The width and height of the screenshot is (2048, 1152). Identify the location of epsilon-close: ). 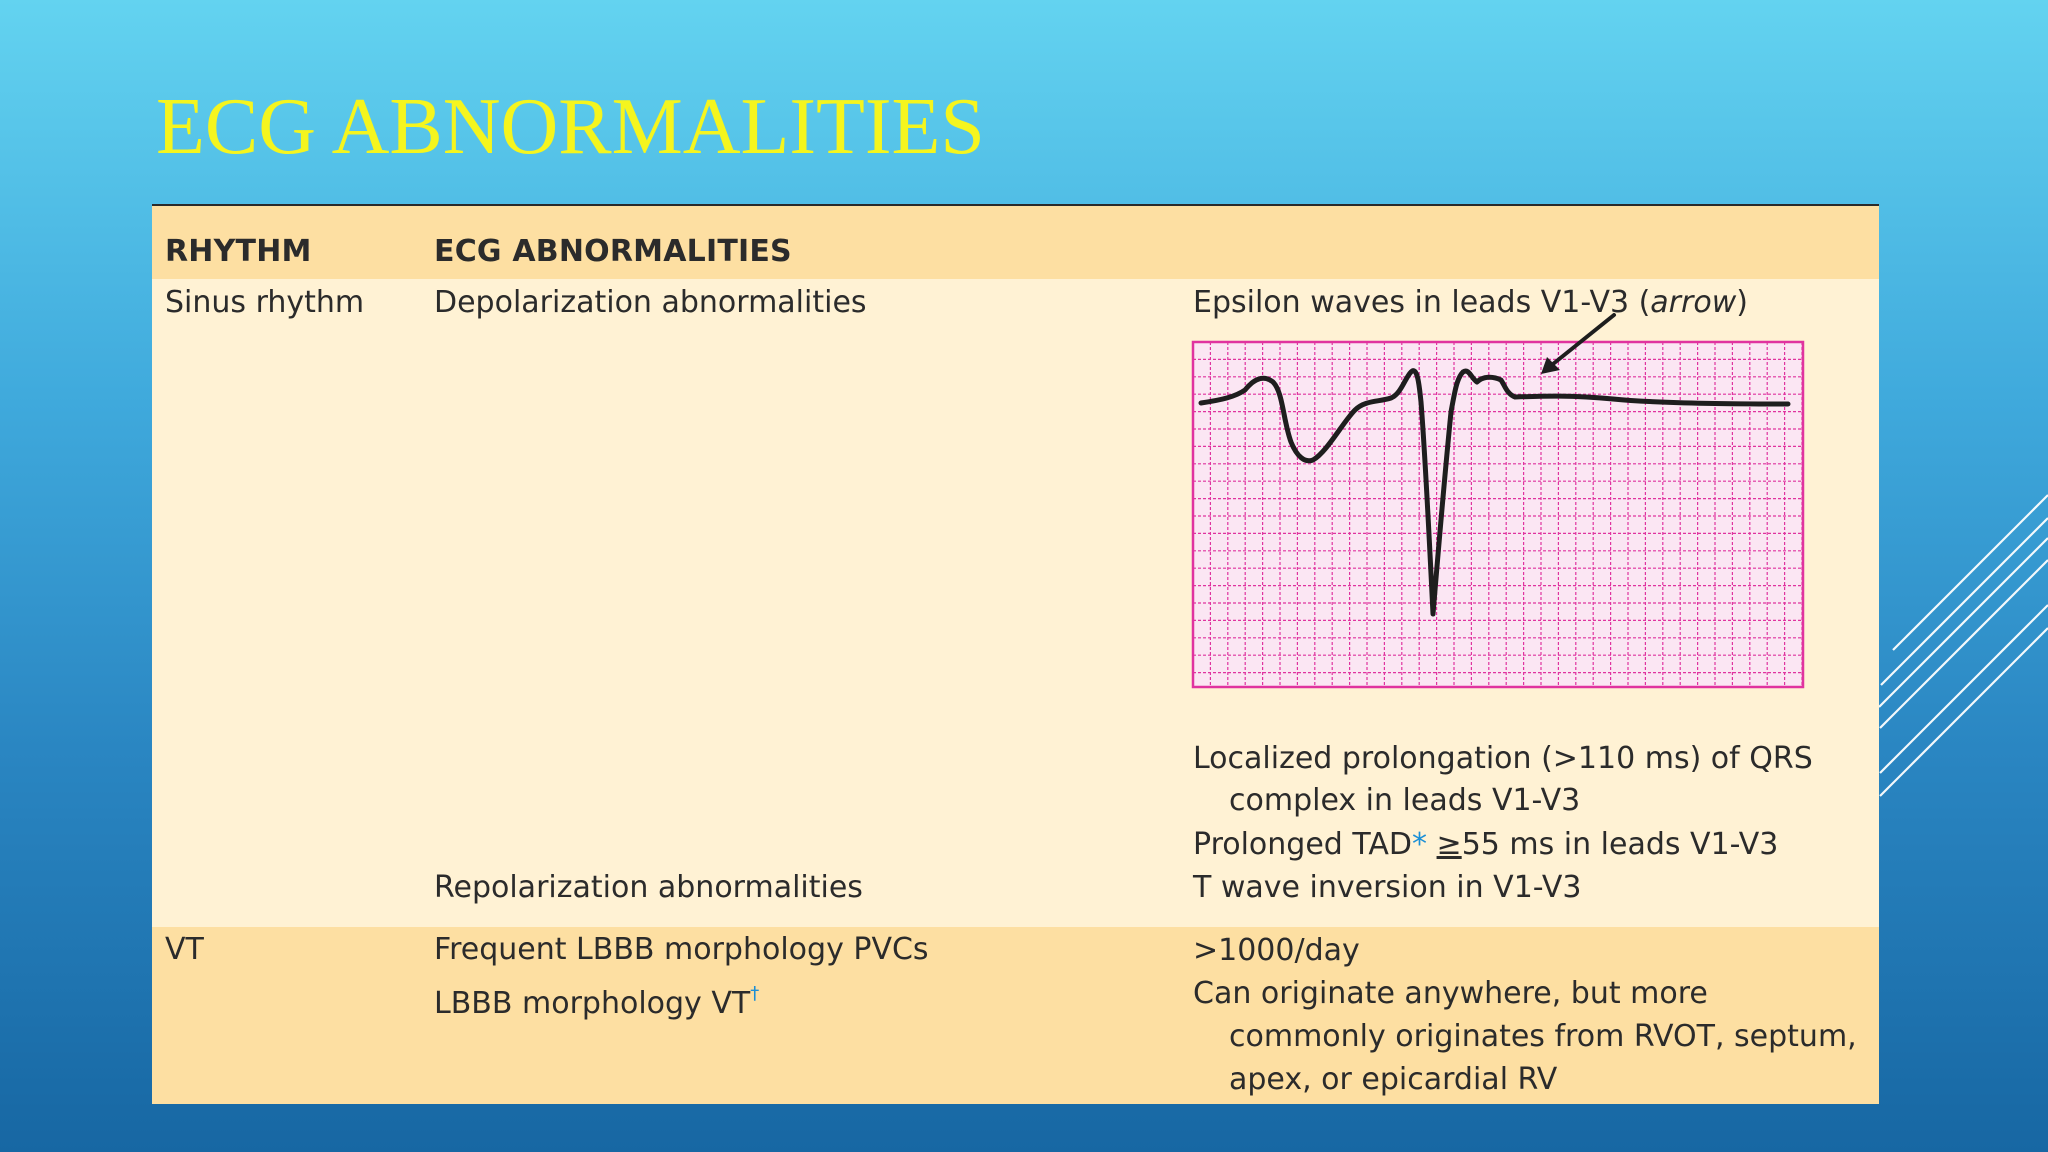
(1742, 302).